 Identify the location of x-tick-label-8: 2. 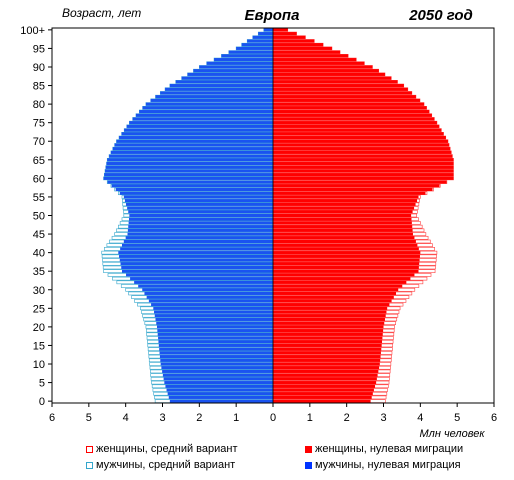
(347, 418).